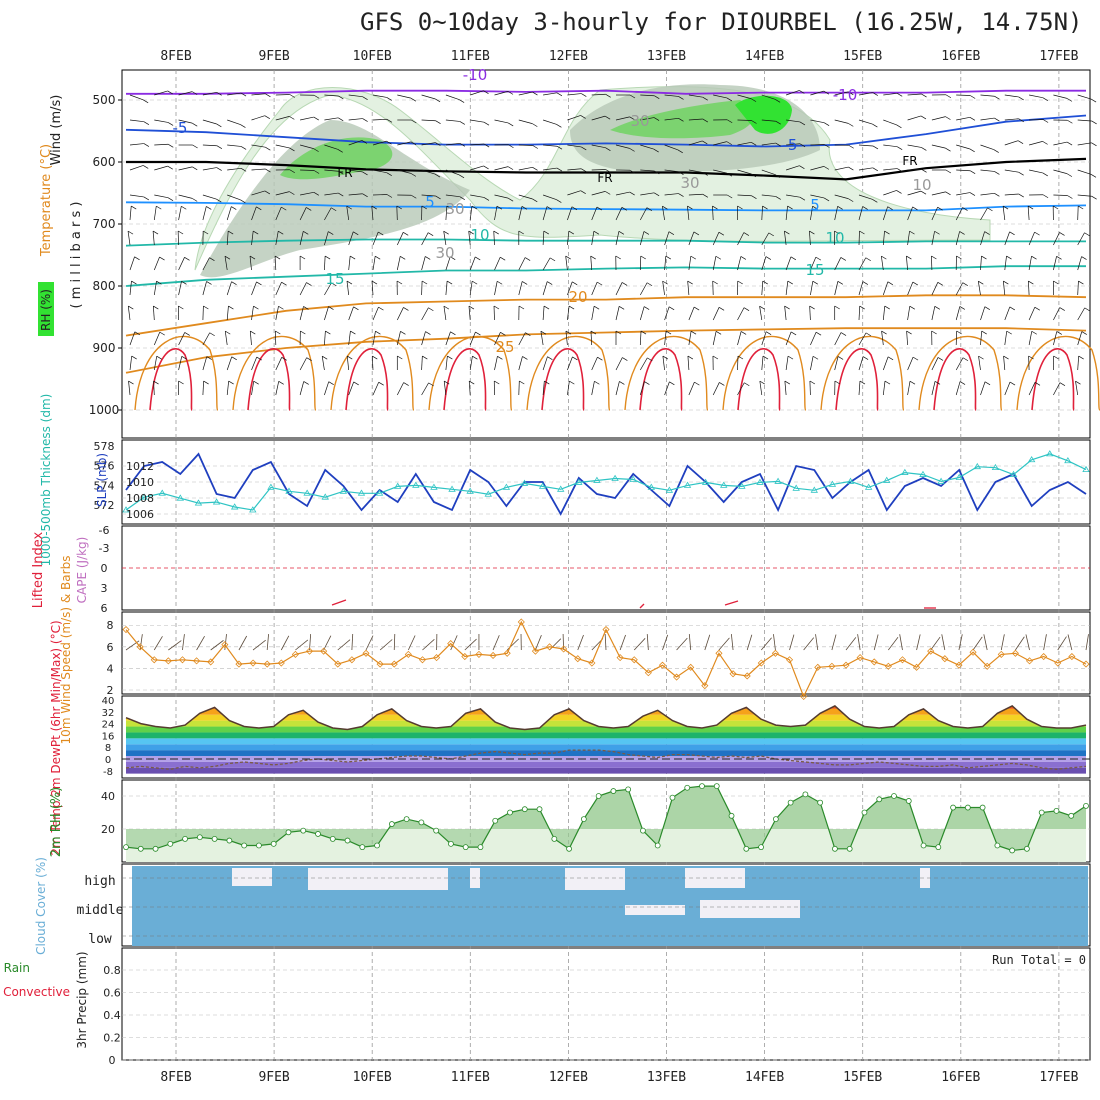 The image size is (1100, 1100). I want to click on rh-legend-swatch, so click(46, 309).